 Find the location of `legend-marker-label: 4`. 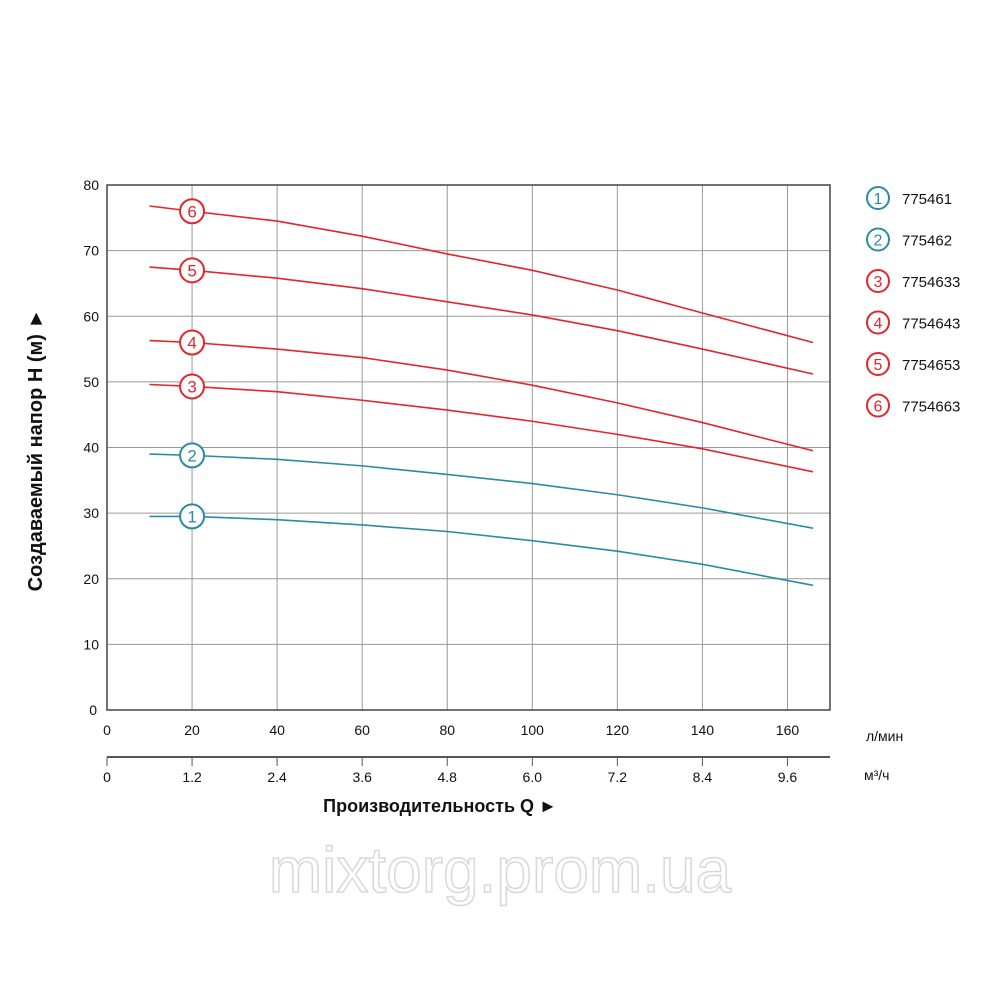

legend-marker-label: 4 is located at coordinates (878, 324).